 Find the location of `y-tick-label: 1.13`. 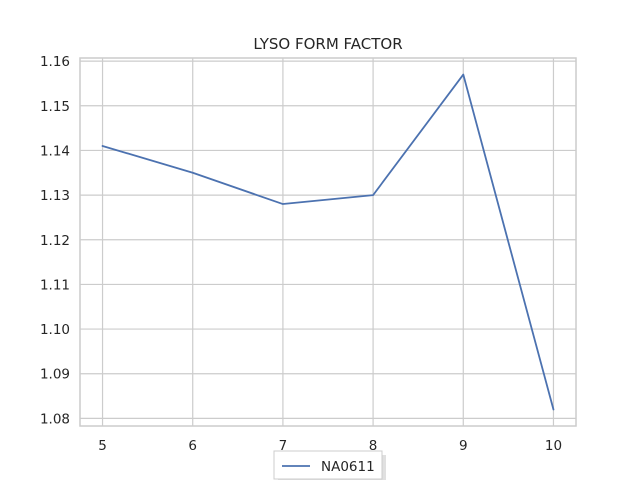

y-tick-label: 1.13 is located at coordinates (55, 196).